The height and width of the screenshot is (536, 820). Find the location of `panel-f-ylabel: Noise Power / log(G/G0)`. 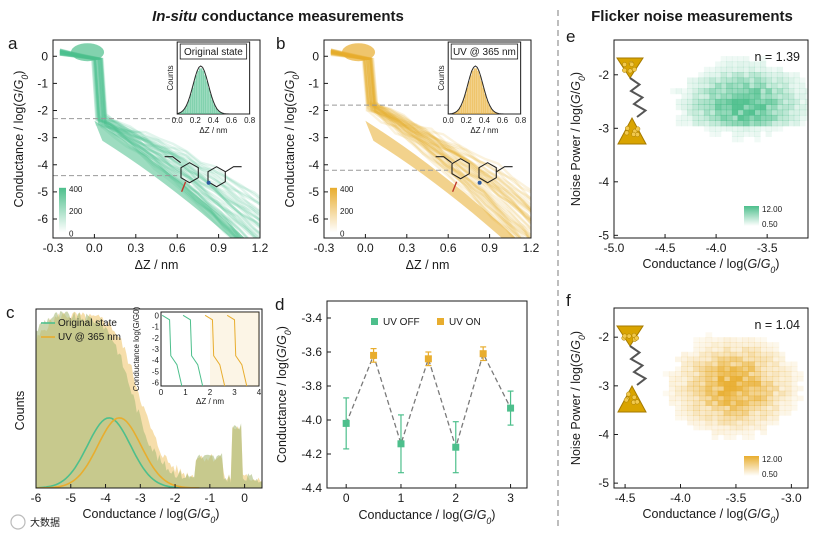

panel-f-ylabel: Noise Power / log(G/G0) is located at coordinates (578, 398).